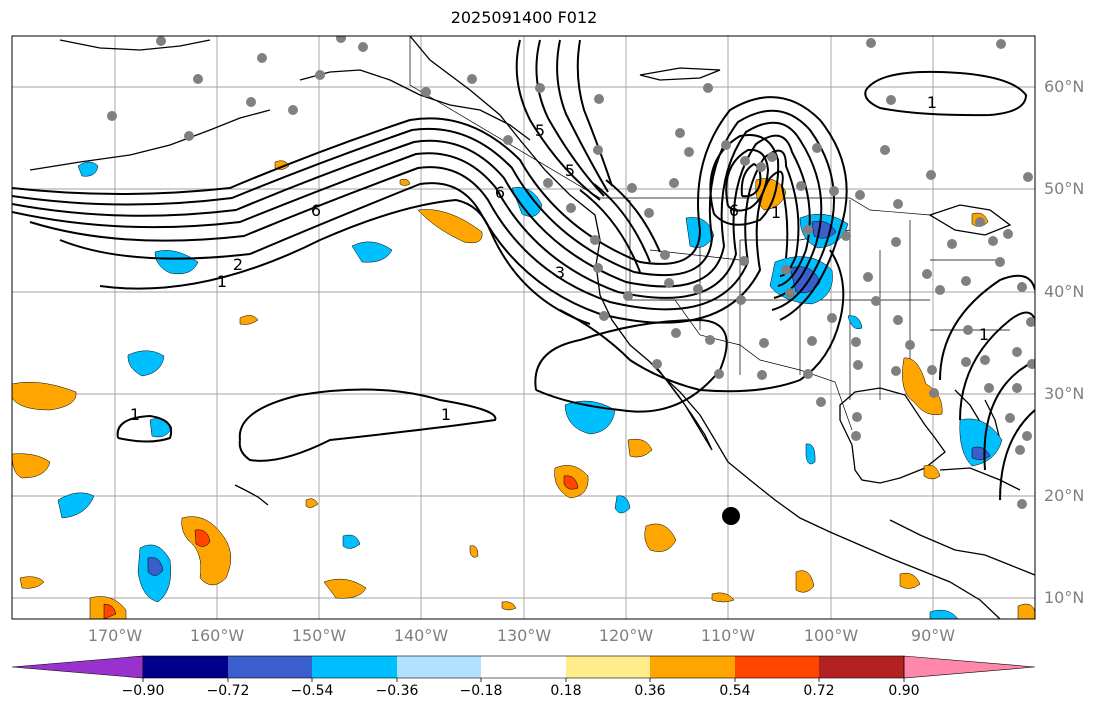 This screenshot has height=712, width=1105. I want to click on hudson-bay, so click(680, 74).